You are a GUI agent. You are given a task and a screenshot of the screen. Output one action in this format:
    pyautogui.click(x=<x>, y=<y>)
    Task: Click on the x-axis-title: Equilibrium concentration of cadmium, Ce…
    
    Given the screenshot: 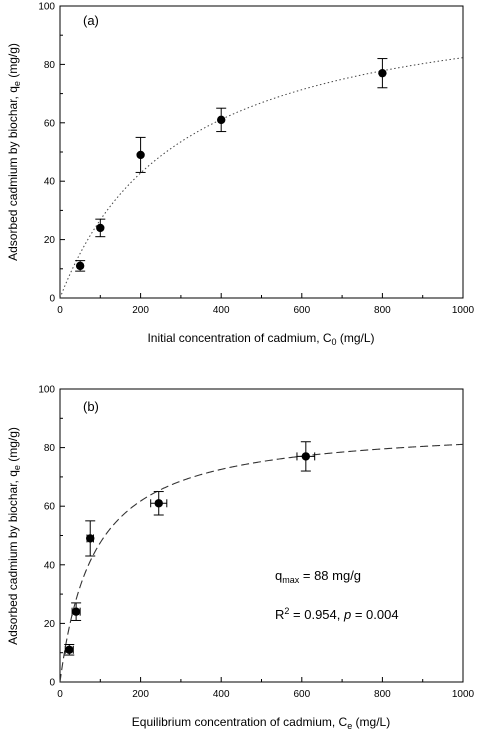 What is the action you would take?
    pyautogui.click(x=261, y=723)
    